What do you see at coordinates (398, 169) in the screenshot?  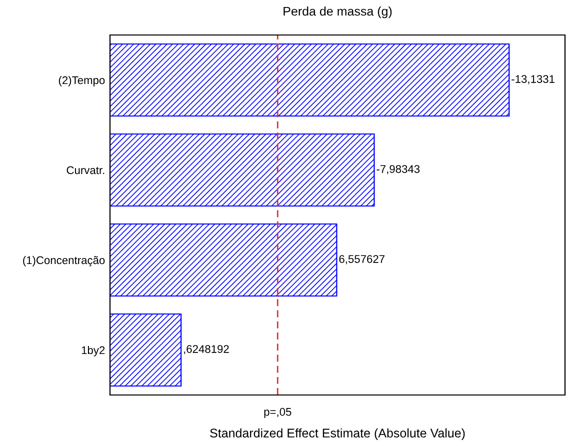 I see `annotation: -7,98343` at bounding box center [398, 169].